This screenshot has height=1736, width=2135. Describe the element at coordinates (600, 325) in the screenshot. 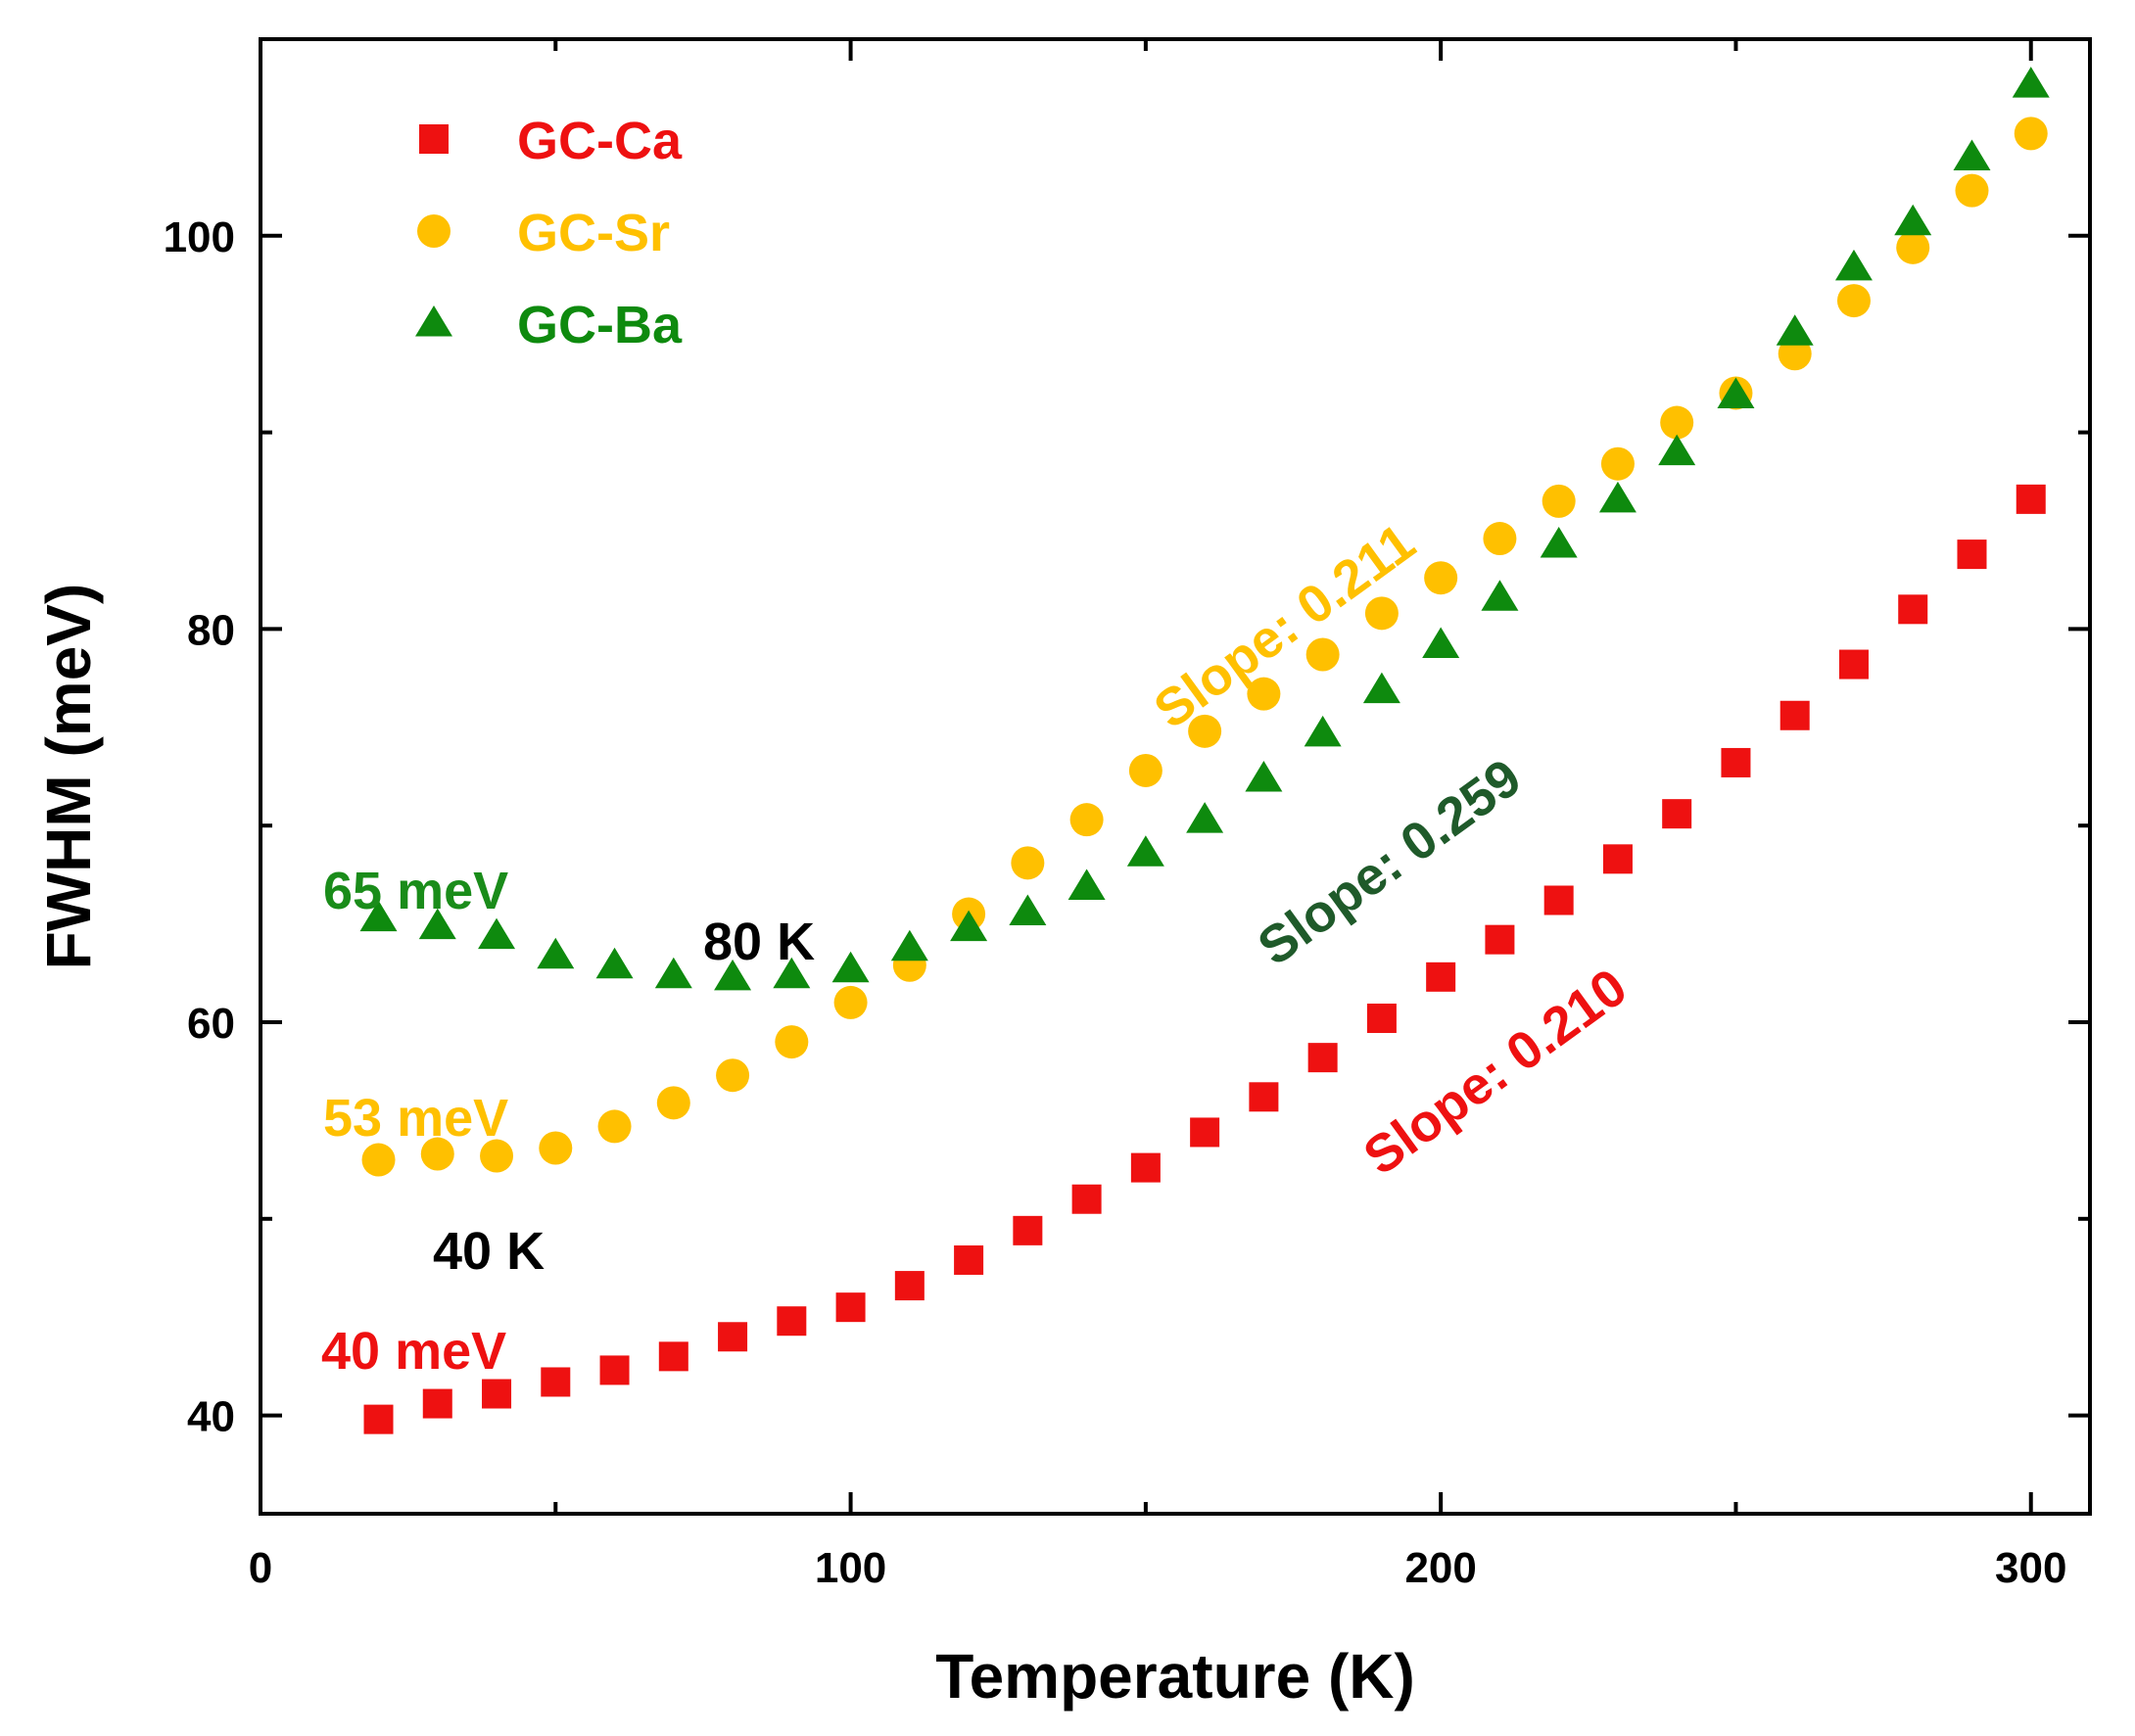

I see `legend-label-gc-ba: GC-Ba` at that location.